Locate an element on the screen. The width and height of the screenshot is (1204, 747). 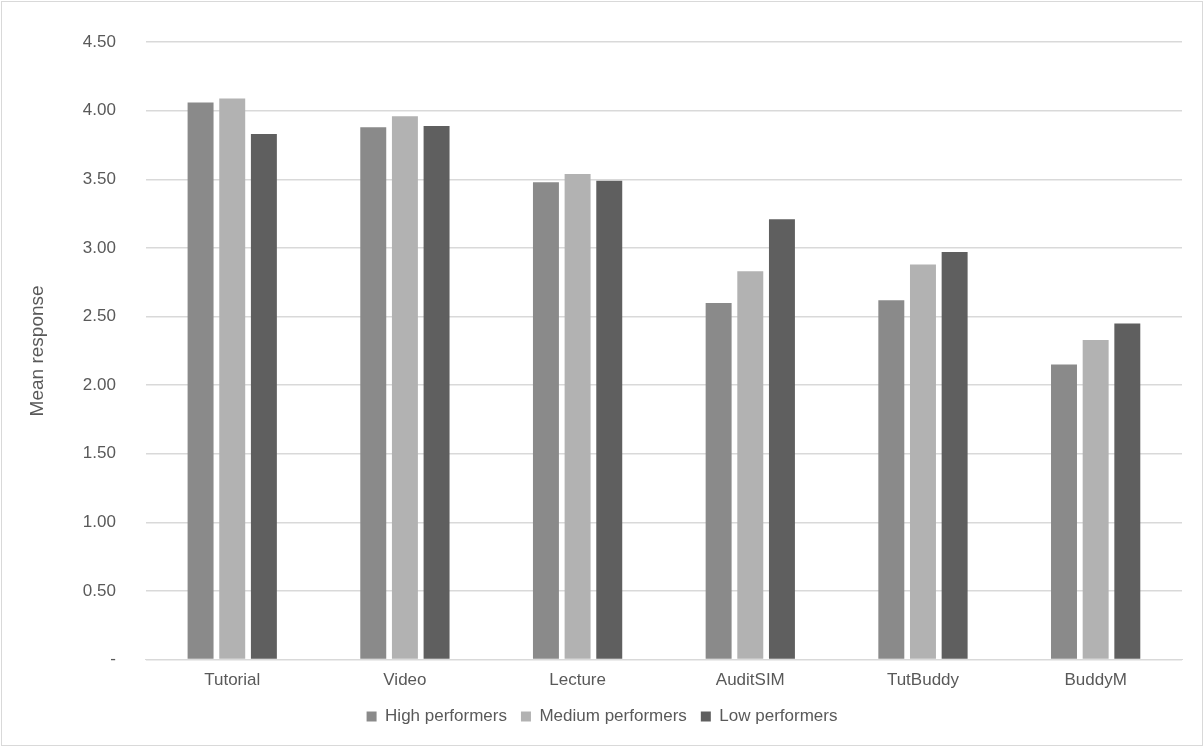
y-tick-label: 2.50 is located at coordinates (99, 316).